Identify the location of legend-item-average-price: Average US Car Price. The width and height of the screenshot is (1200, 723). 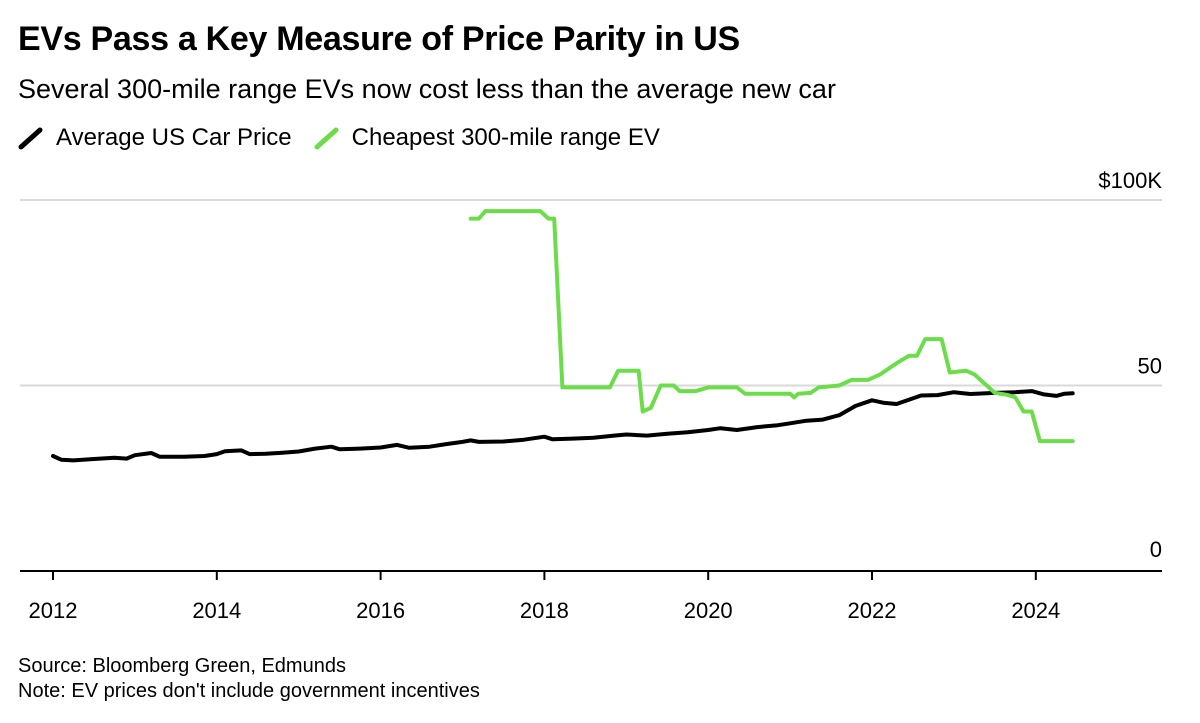
(155, 138).